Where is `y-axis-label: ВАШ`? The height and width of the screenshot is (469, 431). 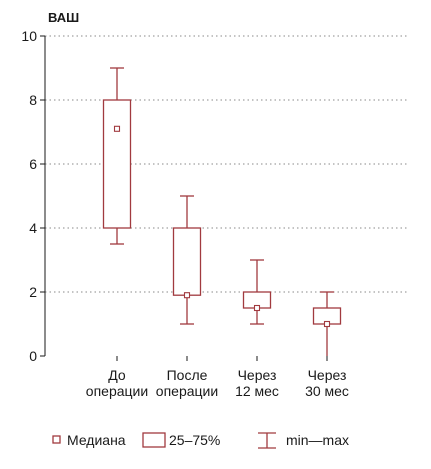 y-axis-label: ВАШ is located at coordinates (63, 17).